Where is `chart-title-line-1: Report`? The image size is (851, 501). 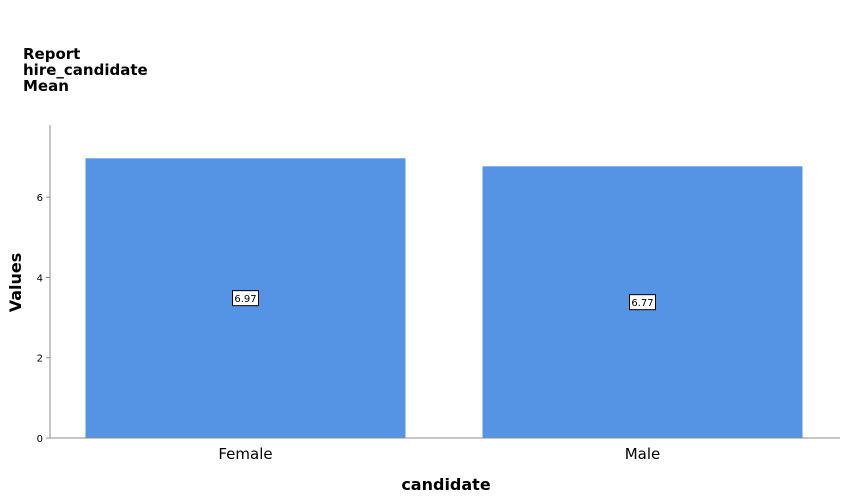
chart-title-line-1: Report is located at coordinates (52, 54).